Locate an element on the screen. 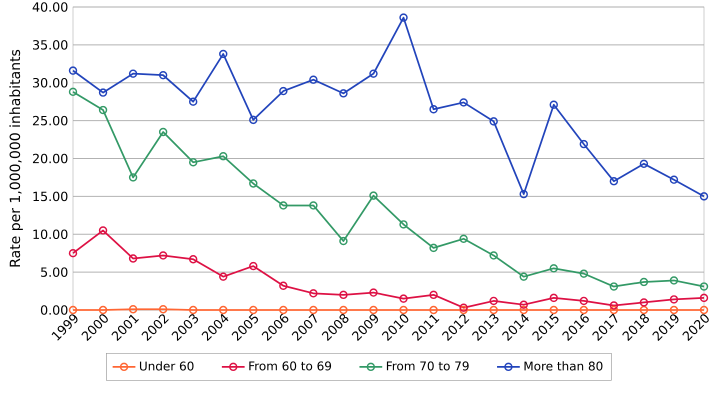 The height and width of the screenshot is (397, 711). y-tick-label: 20.00 is located at coordinates (50, 159).